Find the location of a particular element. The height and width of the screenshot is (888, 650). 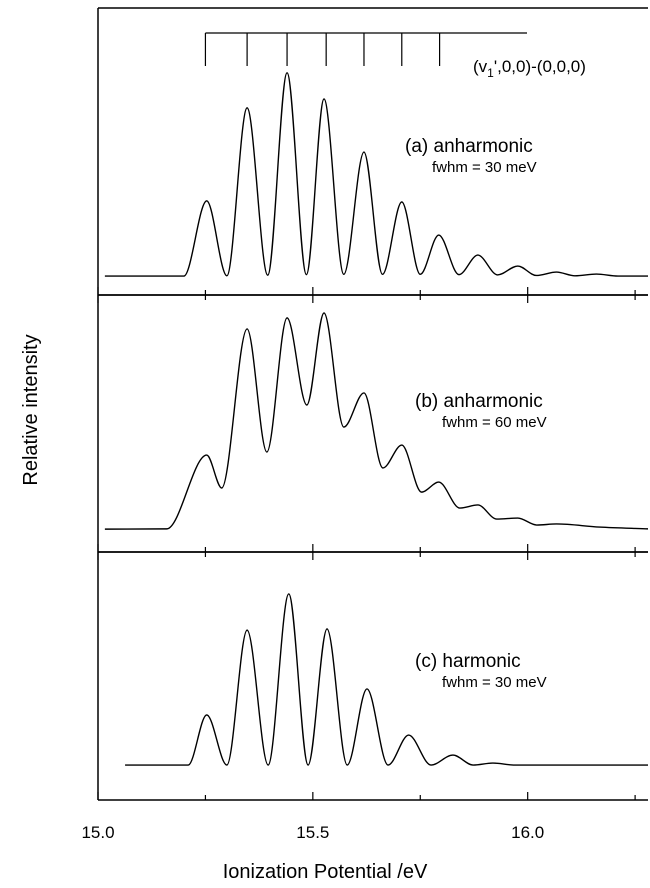

y-axis-label: Relative intensity is located at coordinates (31, 409).